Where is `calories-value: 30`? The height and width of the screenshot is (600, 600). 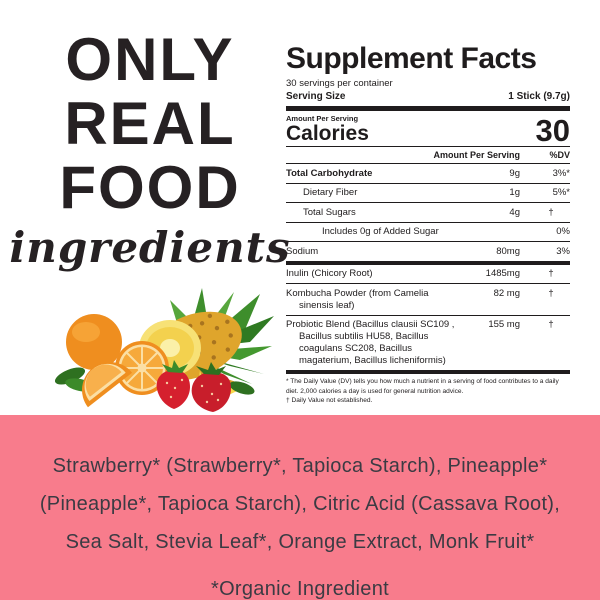
calories-value: 30 is located at coordinates (552, 130).